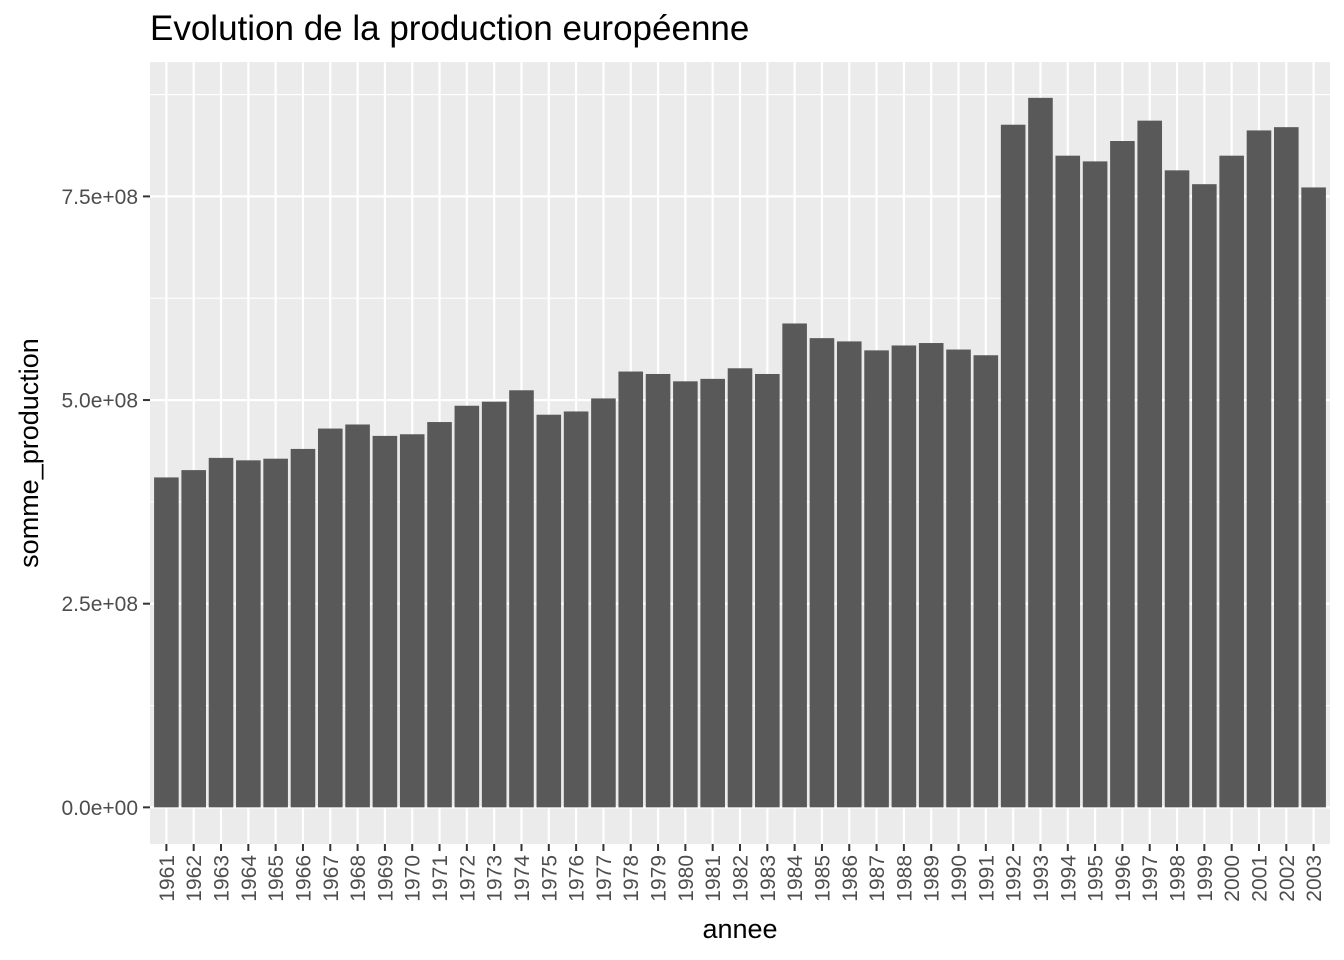  I want to click on x-tick-label: 1992, so click(1014, 878).